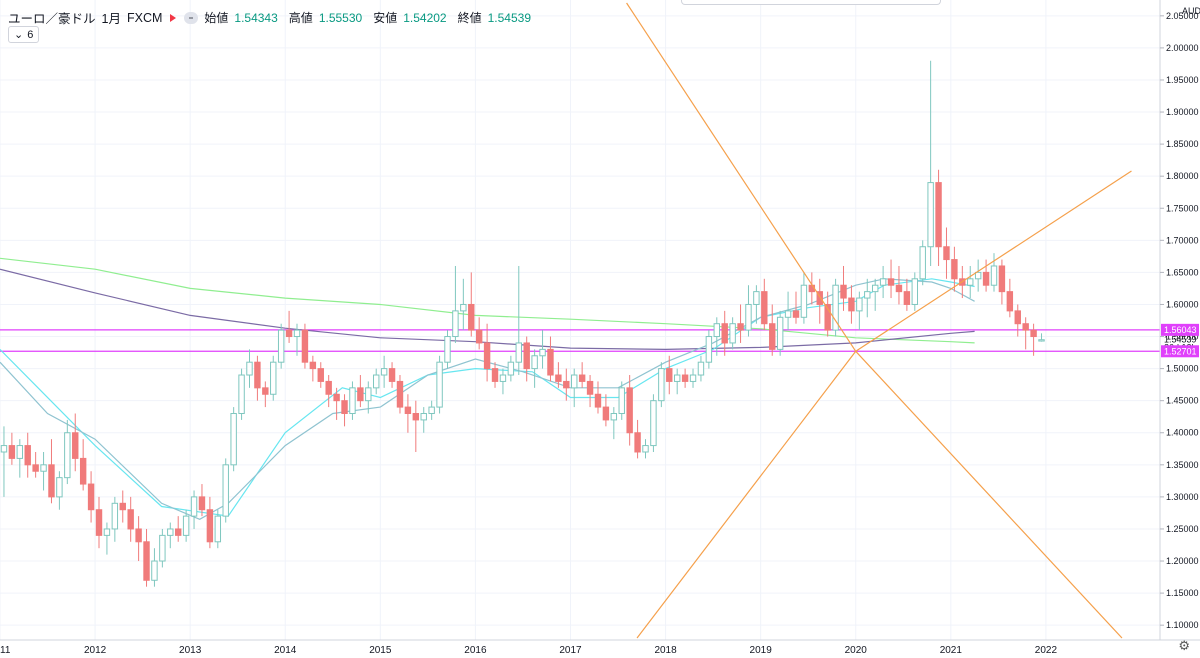 The height and width of the screenshot is (658, 1200). I want to click on y-tick-label: 2.05000, so click(1182, 16).